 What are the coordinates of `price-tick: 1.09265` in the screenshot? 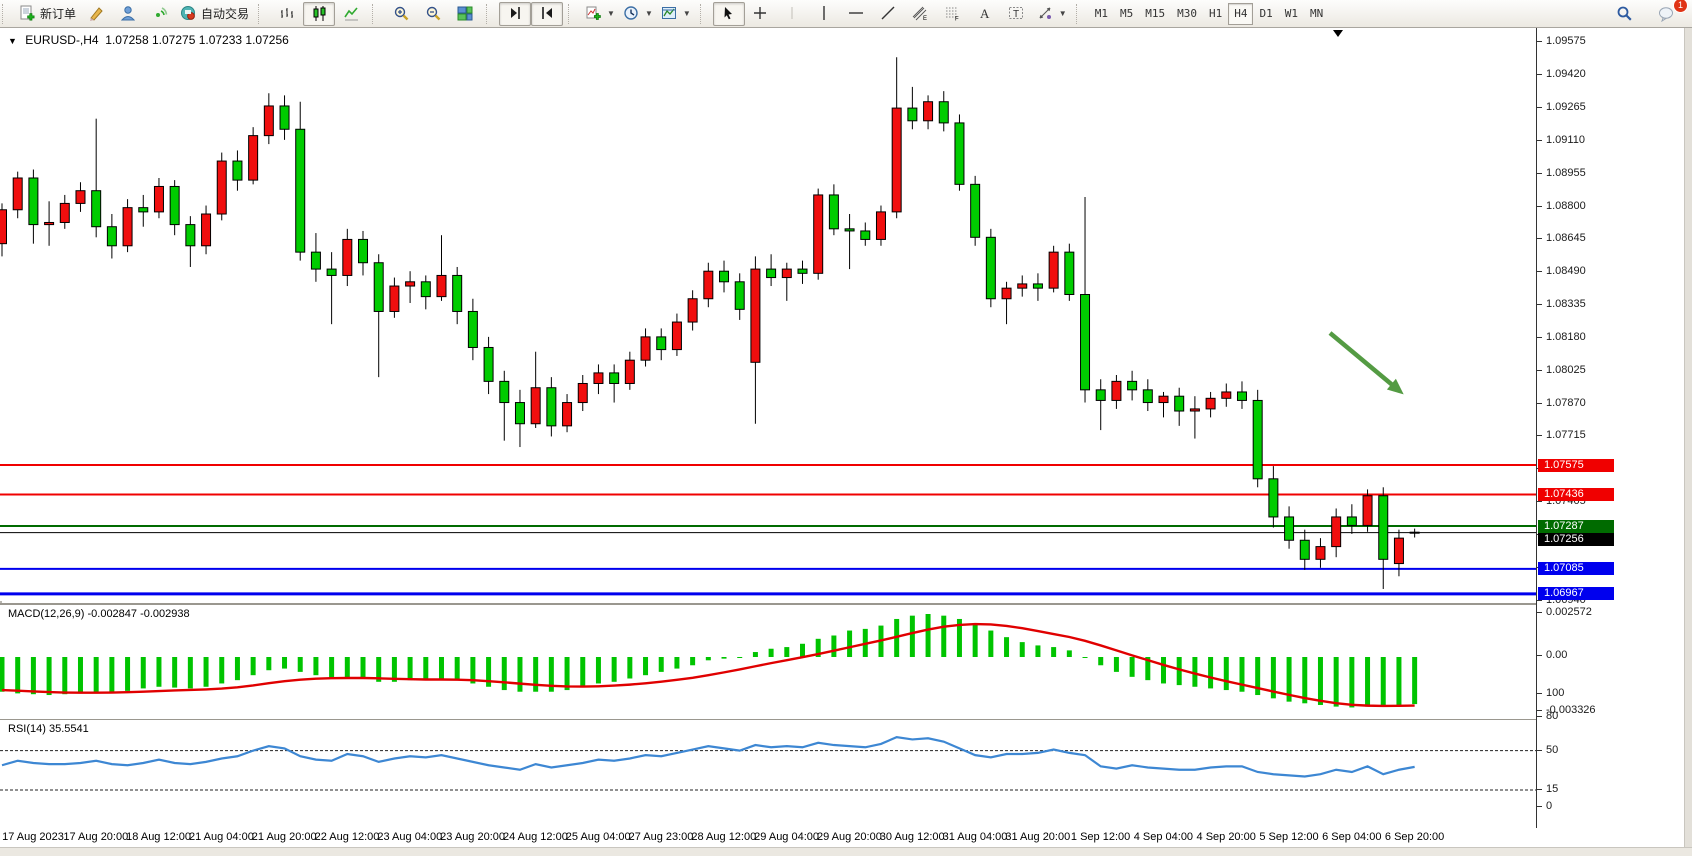 It's located at (1566, 107).